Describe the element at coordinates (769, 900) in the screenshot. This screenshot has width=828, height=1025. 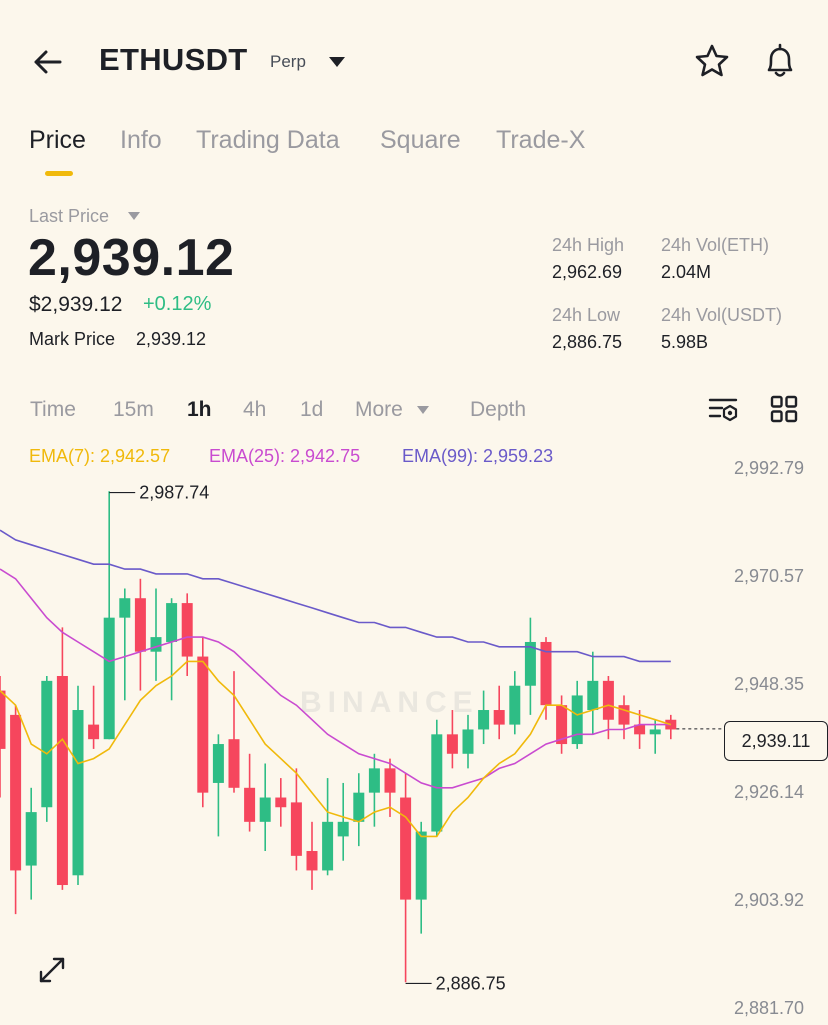
I see `y-axis-tick-label: 2,903.92` at that location.